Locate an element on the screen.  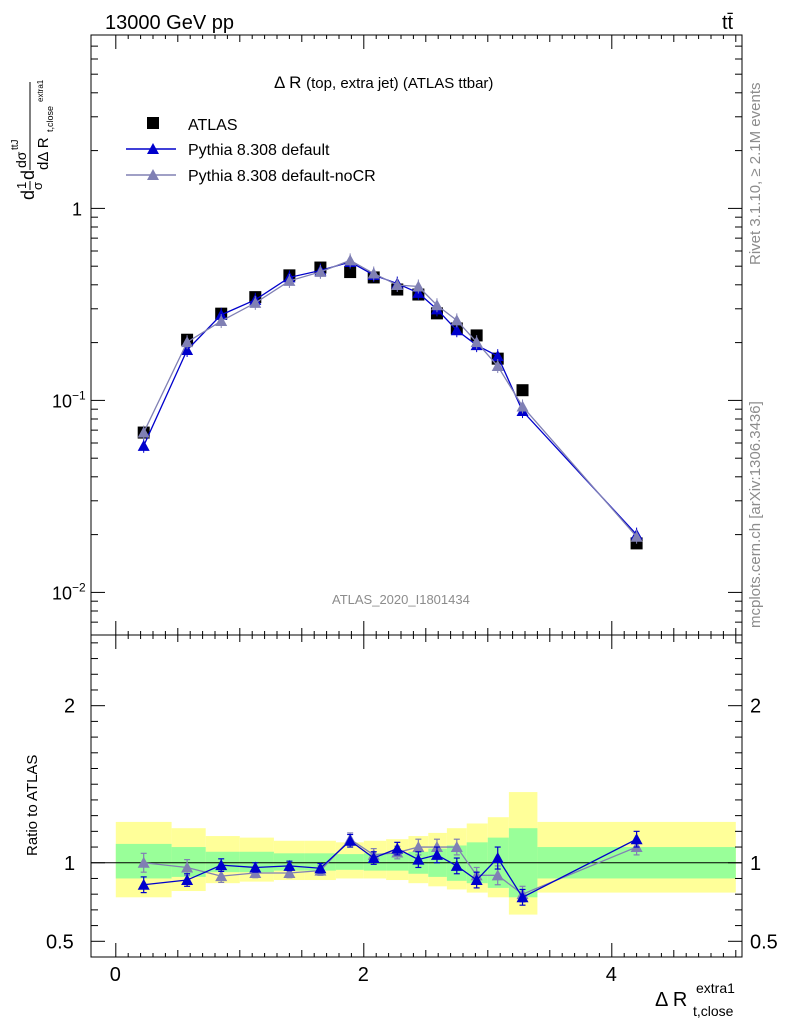
main-y-tick-label: 1 is located at coordinates (77, 209).